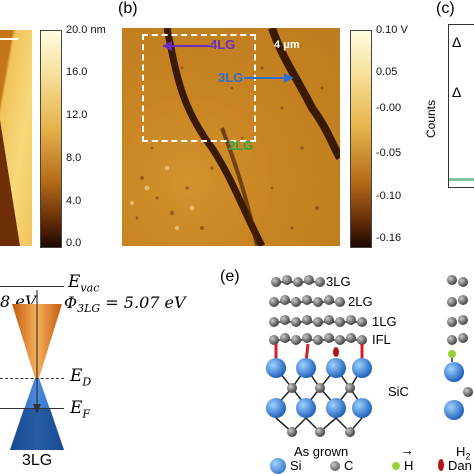 This screenshot has height=474, width=474. What do you see at coordinates (10, 183) in the screenshot?
I see `panel-a-dark-region` at bounding box center [10, 183].